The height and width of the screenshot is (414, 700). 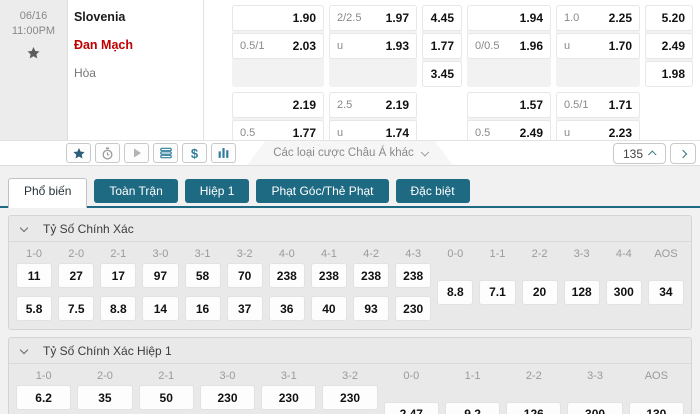 I want to click on asian-bets-dropdown: Các loại cược Châu Á khác, so click(x=350, y=153).